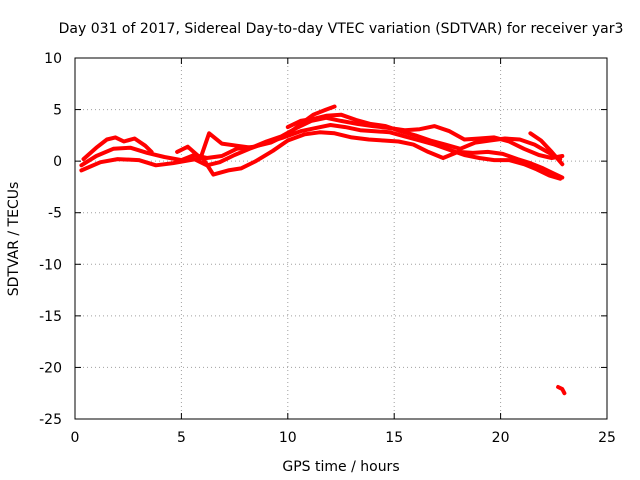 Image resolution: width=640 pixels, height=480 pixels. Describe the element at coordinates (50, 239) in the screenshot. I see `y-tick-labels: 10 5 0 -5 -10 -15 -20 -25` at that location.